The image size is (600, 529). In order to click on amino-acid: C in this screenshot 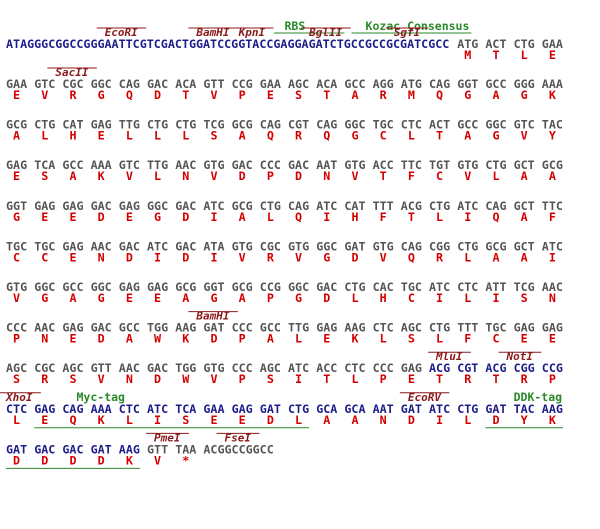, I will do `click(44, 257)`.